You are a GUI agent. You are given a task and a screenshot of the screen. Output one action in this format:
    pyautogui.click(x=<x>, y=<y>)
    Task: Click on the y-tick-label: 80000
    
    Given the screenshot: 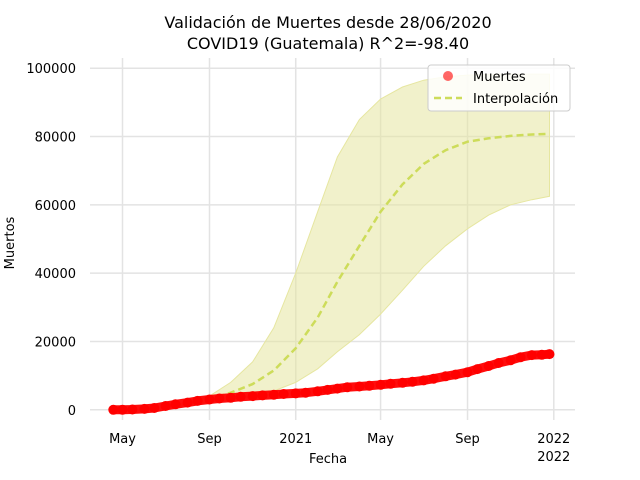 What is the action you would take?
    pyautogui.click(x=55, y=138)
    